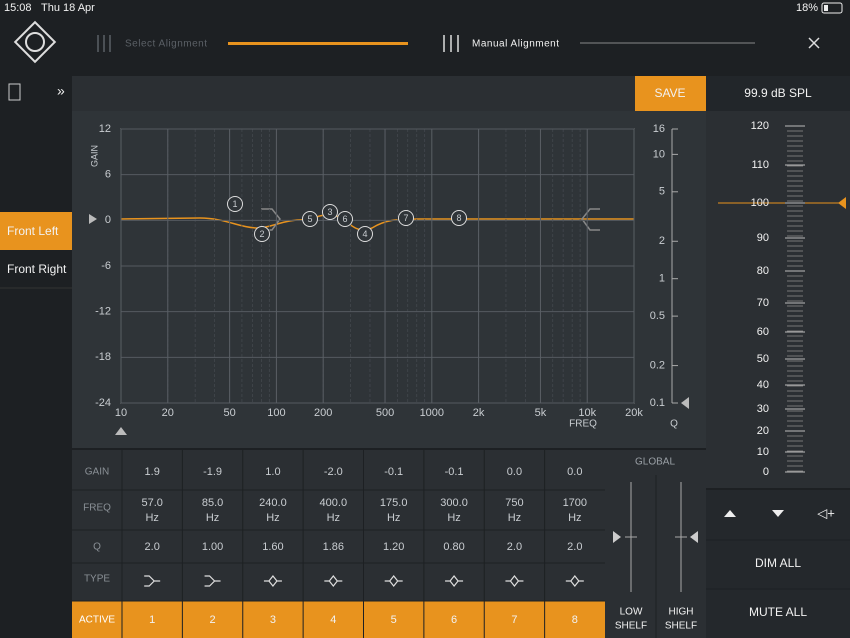  What do you see at coordinates (121, 431) in the screenshot?
I see `freq-handle` at bounding box center [121, 431].